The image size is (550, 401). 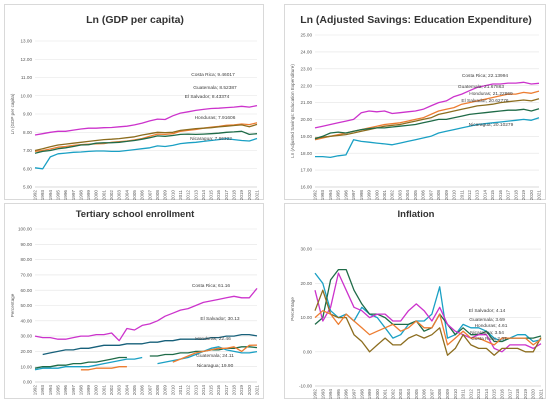 What do you see at coordinates (146, 142) in the screenshot?
I see `series-line-honduras` at bounding box center [146, 142].